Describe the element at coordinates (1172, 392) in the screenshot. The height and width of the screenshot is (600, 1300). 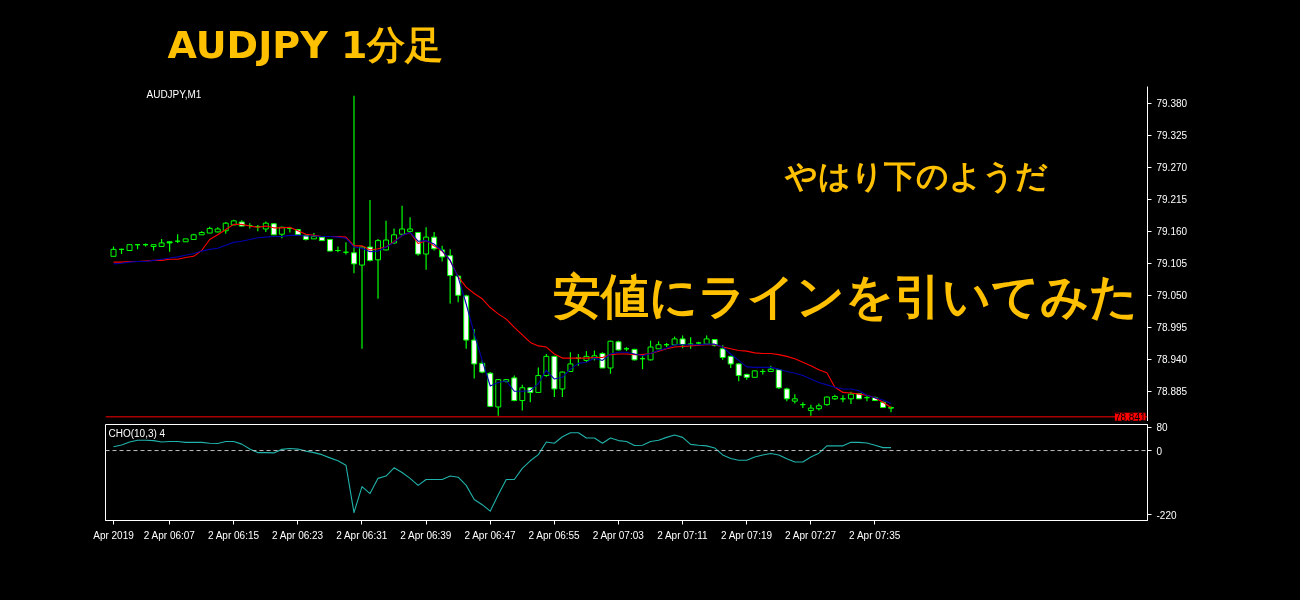
I see `y-tick-label: 78.885` at that location.